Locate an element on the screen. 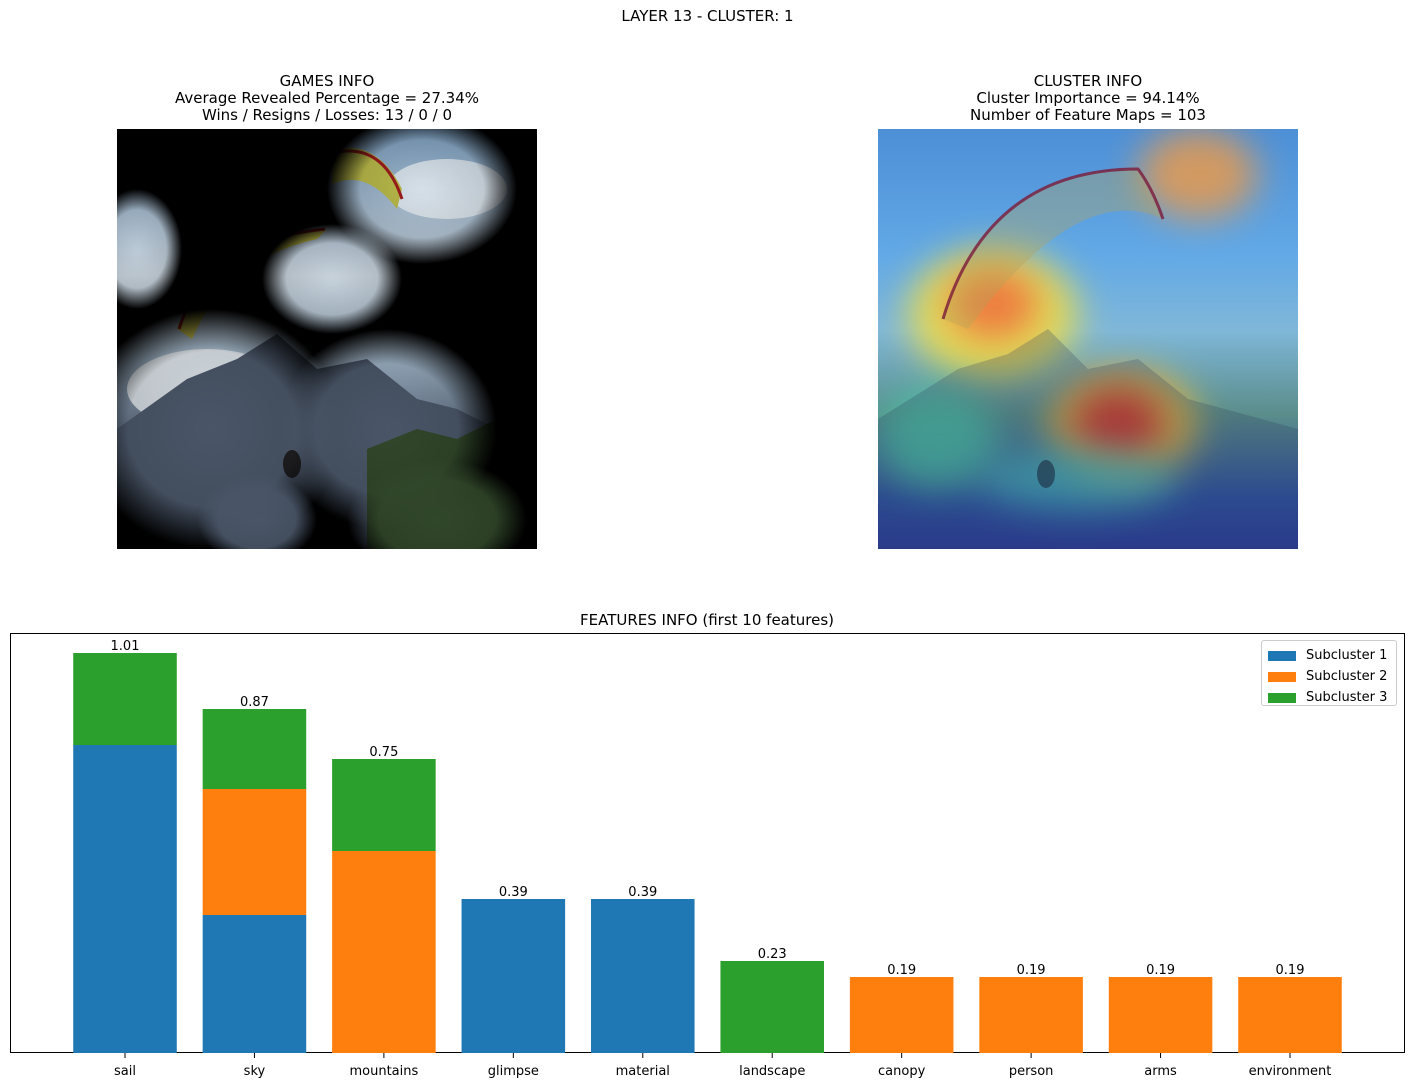 This screenshot has width=1415, height=1087. value-label-canopy: 0.19 is located at coordinates (901, 970).